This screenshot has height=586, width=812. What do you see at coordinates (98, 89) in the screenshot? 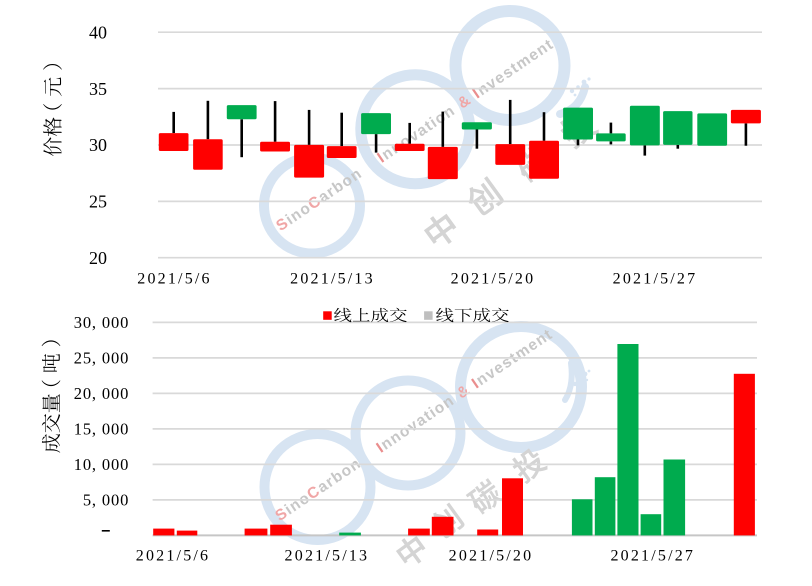
I see `svg-text: 35` at bounding box center [98, 89].